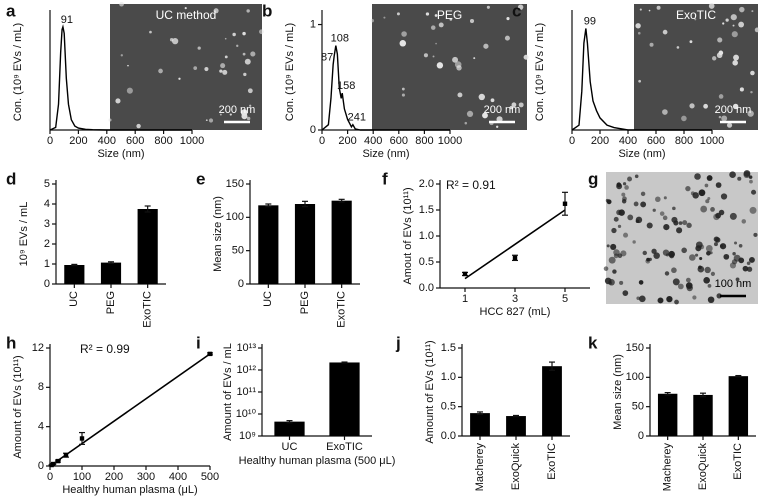  I want to click on x-axis-label: Healthy human plasma (μL), so click(129, 490).